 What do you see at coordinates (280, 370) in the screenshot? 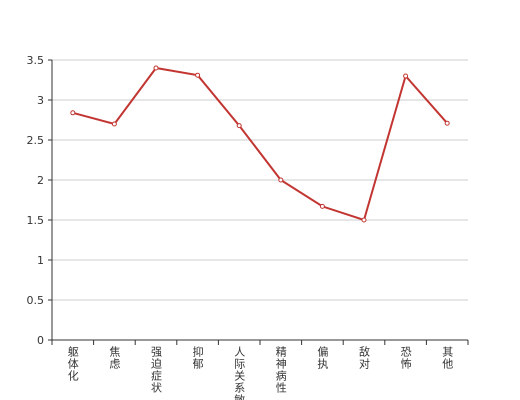
I see `x-tick-label: 精神病性` at bounding box center [280, 370].